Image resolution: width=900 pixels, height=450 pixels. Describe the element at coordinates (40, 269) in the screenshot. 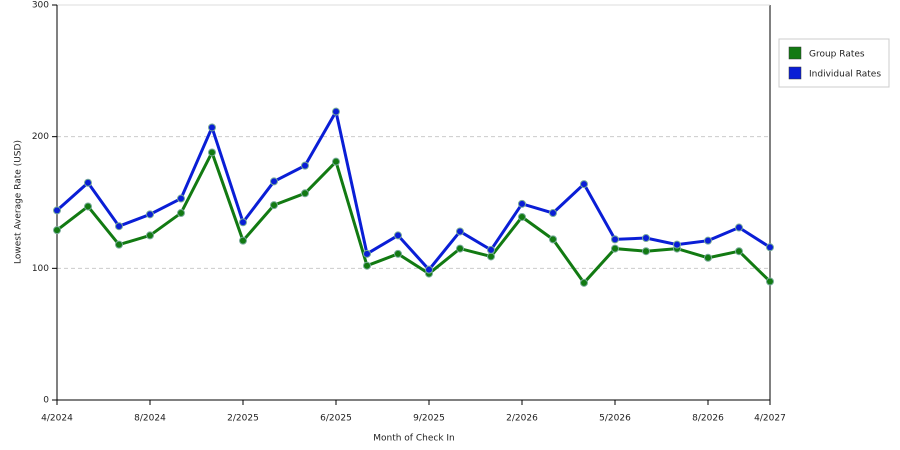

I see `y-tick-label: 100` at that location.